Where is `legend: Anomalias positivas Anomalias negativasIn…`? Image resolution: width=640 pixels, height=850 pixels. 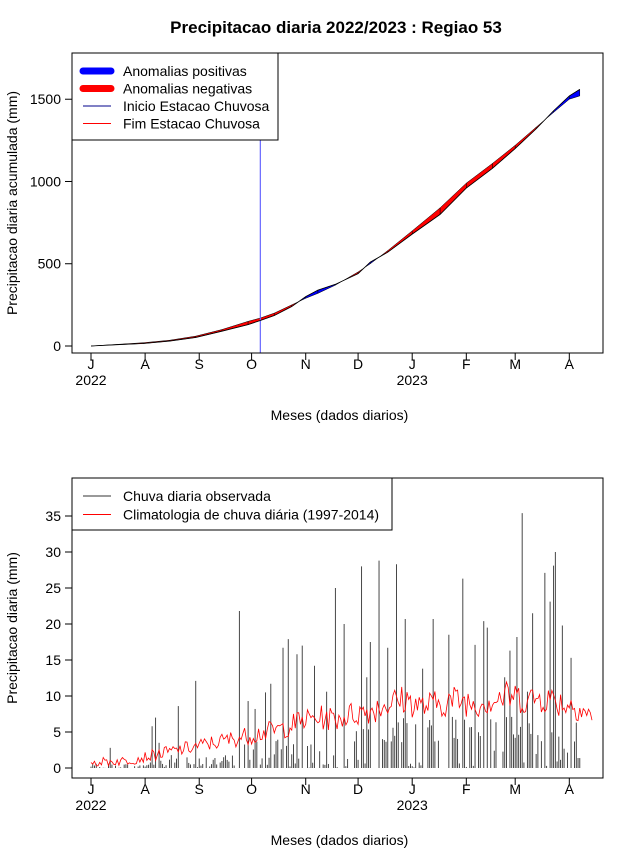 legend: Anomalias positivas Anomalias negativasIn… is located at coordinates (175, 96).